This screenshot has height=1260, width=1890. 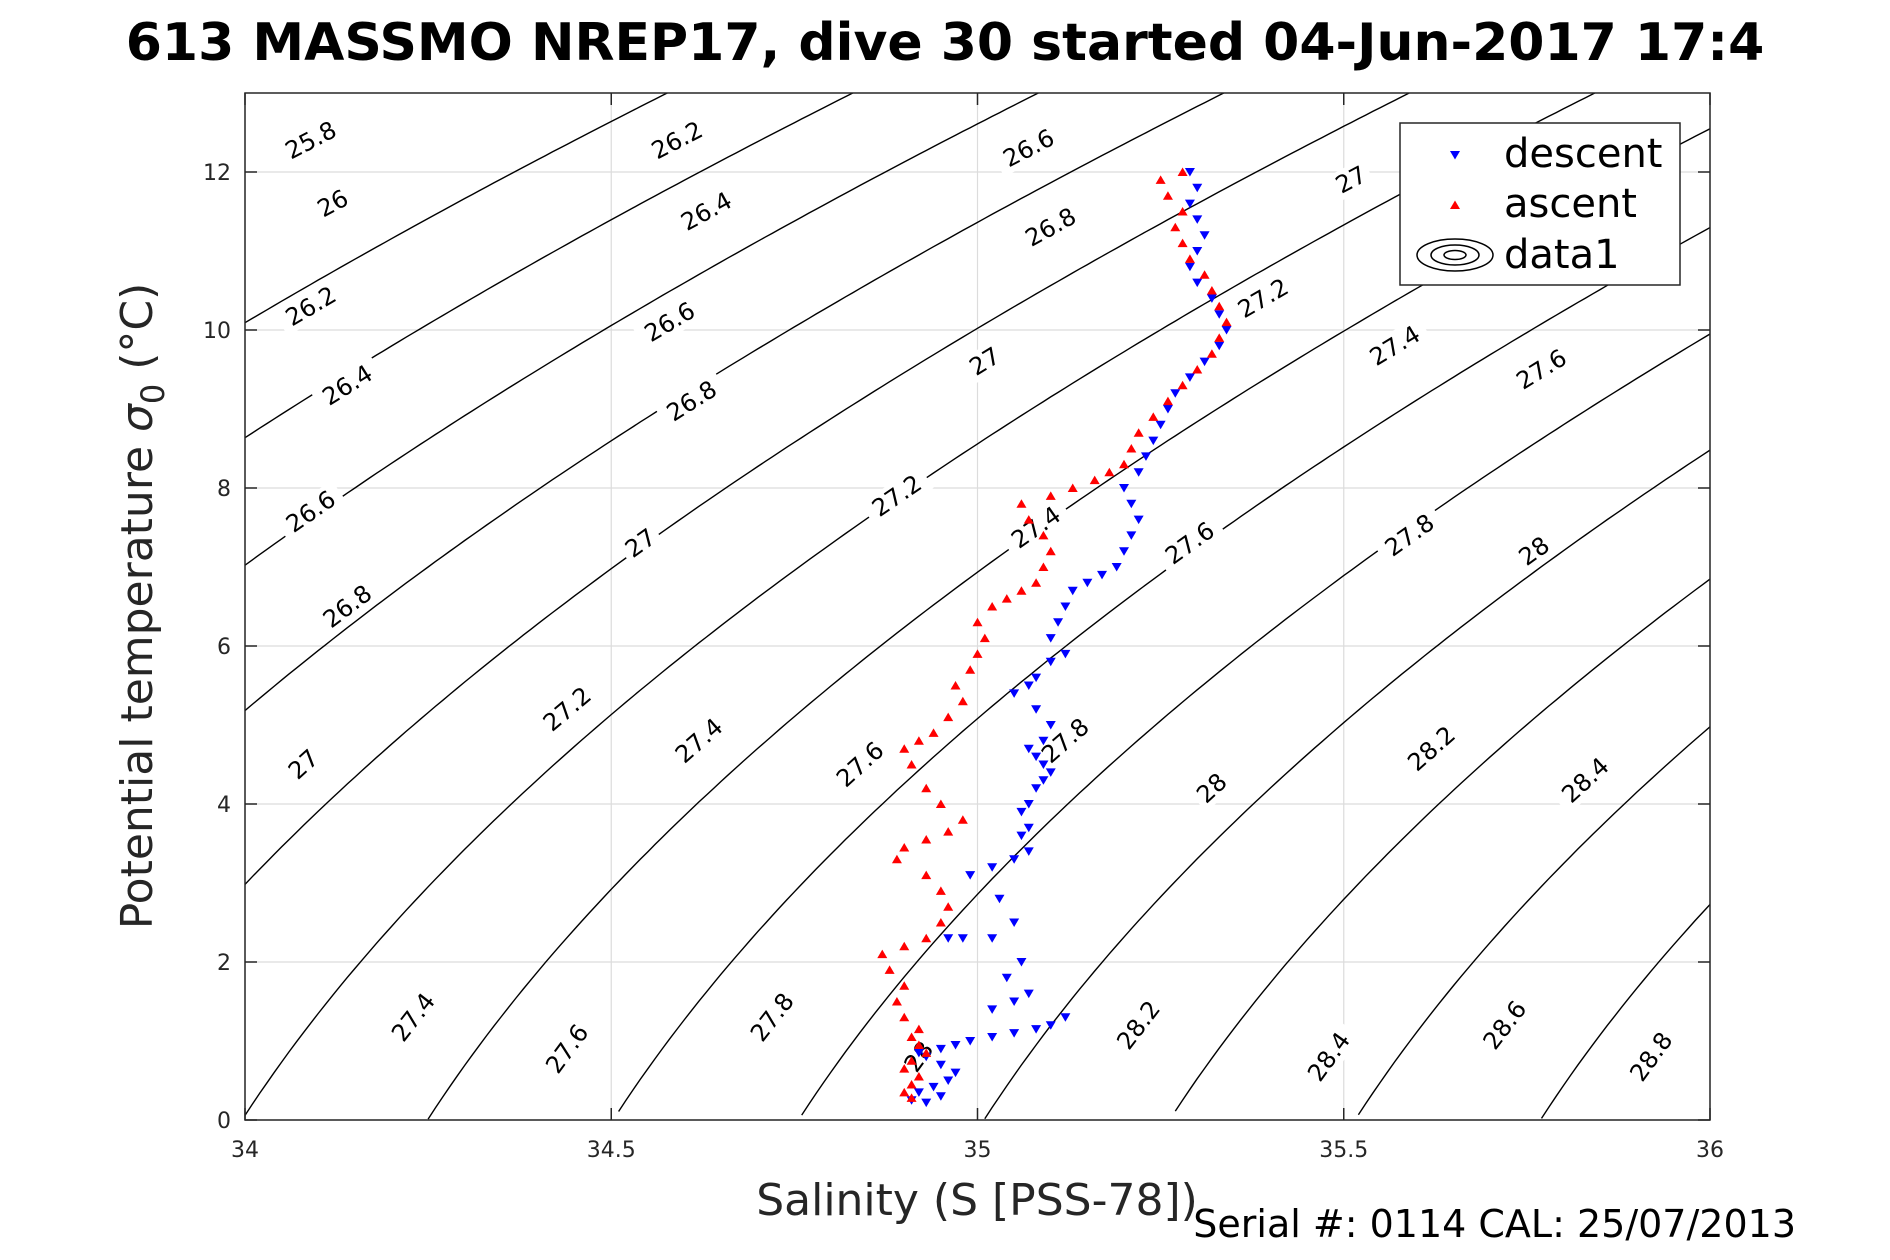 I want to click on legend: descent ascent data1, so click(x=1540, y=204).